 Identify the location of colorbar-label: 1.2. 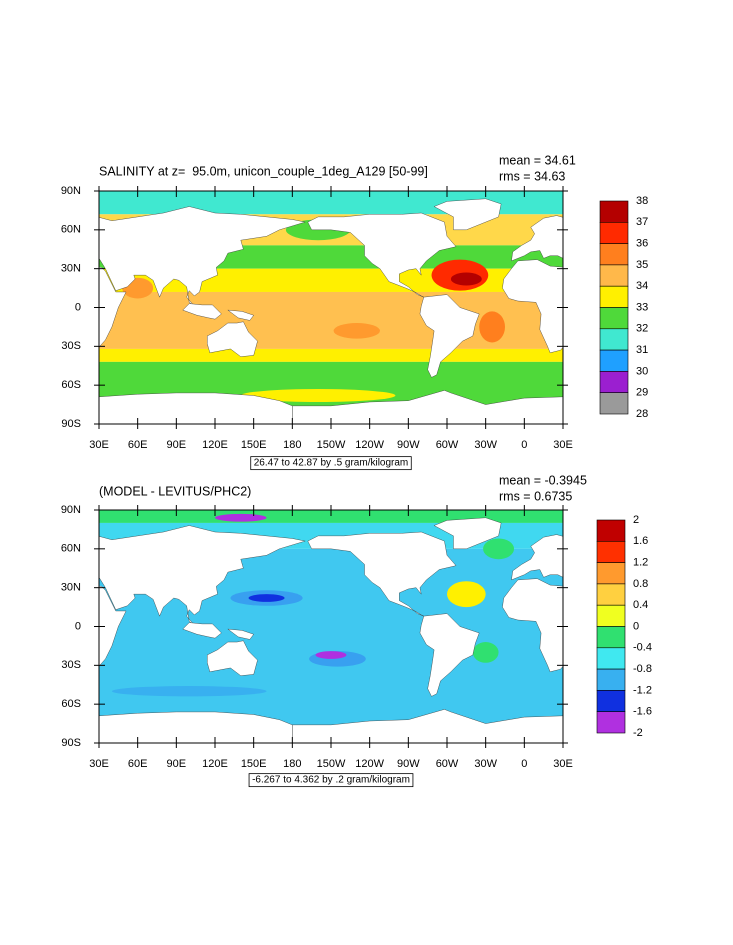
(640, 563).